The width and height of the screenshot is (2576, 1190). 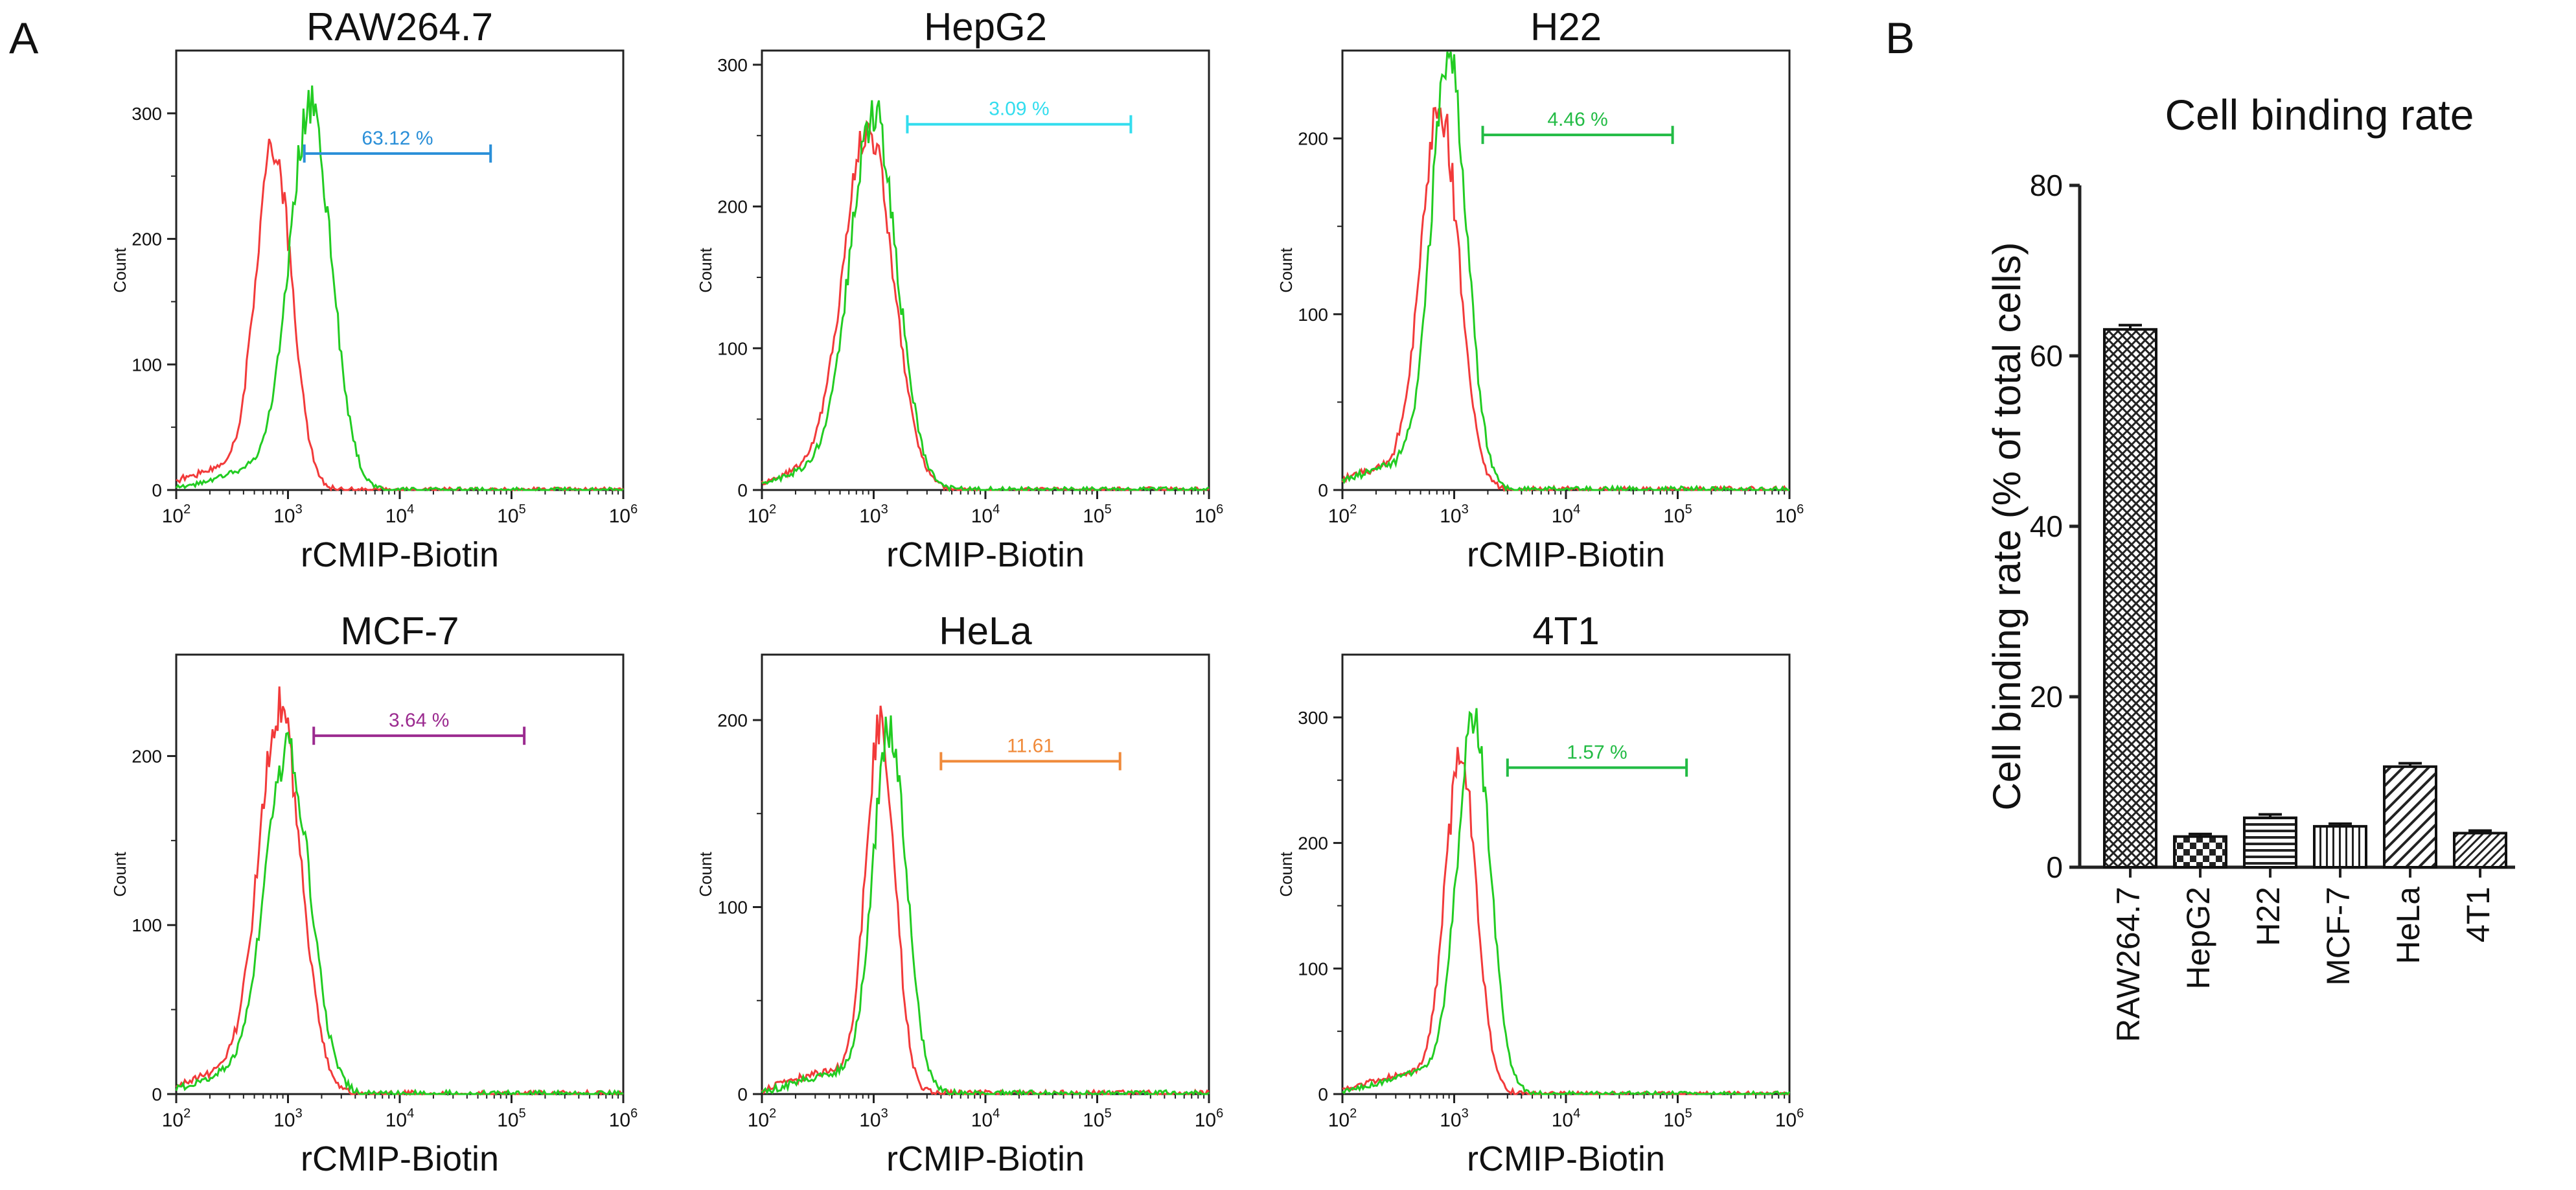 What do you see at coordinates (2054, 867) in the screenshot?
I see `bar-y-tick-label: 0` at bounding box center [2054, 867].